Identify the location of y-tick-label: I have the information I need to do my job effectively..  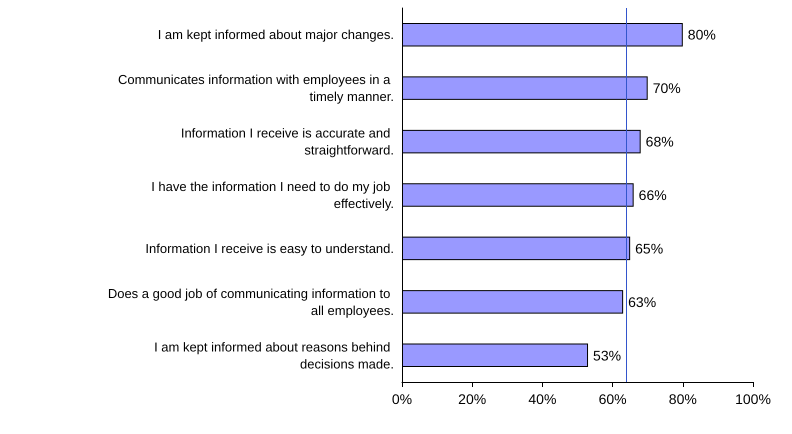
(272, 195).